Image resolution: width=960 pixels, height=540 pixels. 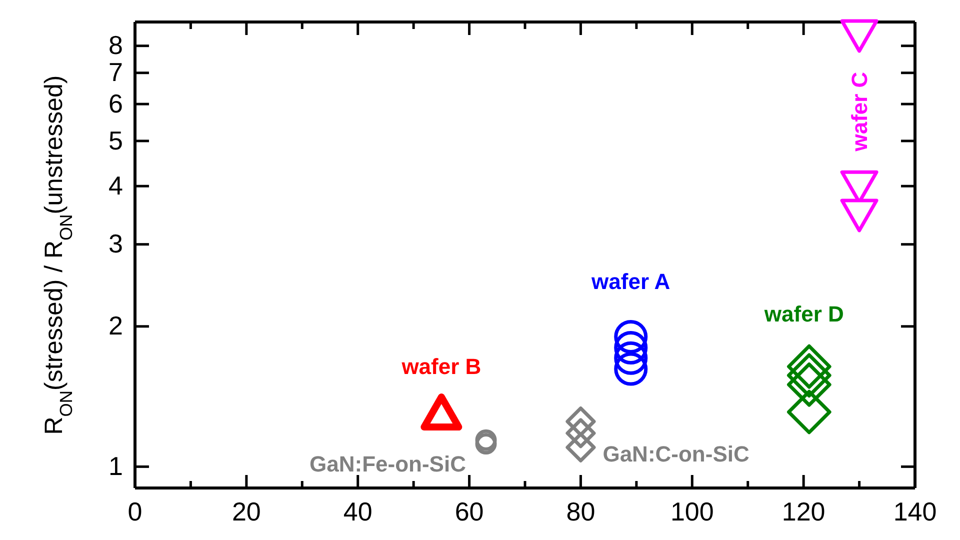 What do you see at coordinates (115, 140) in the screenshot?
I see `y-tick-label: 5` at bounding box center [115, 140].